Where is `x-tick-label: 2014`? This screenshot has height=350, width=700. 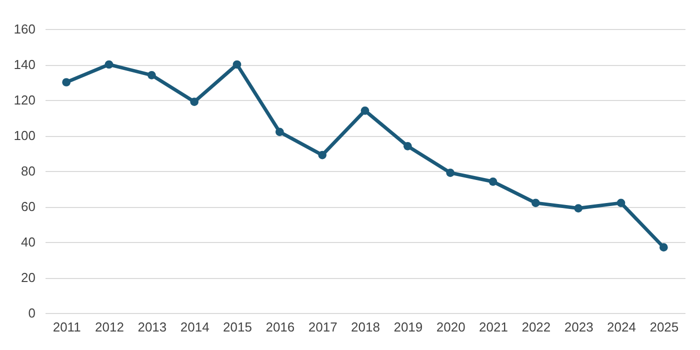
x-tick-label: 2014 is located at coordinates (195, 327).